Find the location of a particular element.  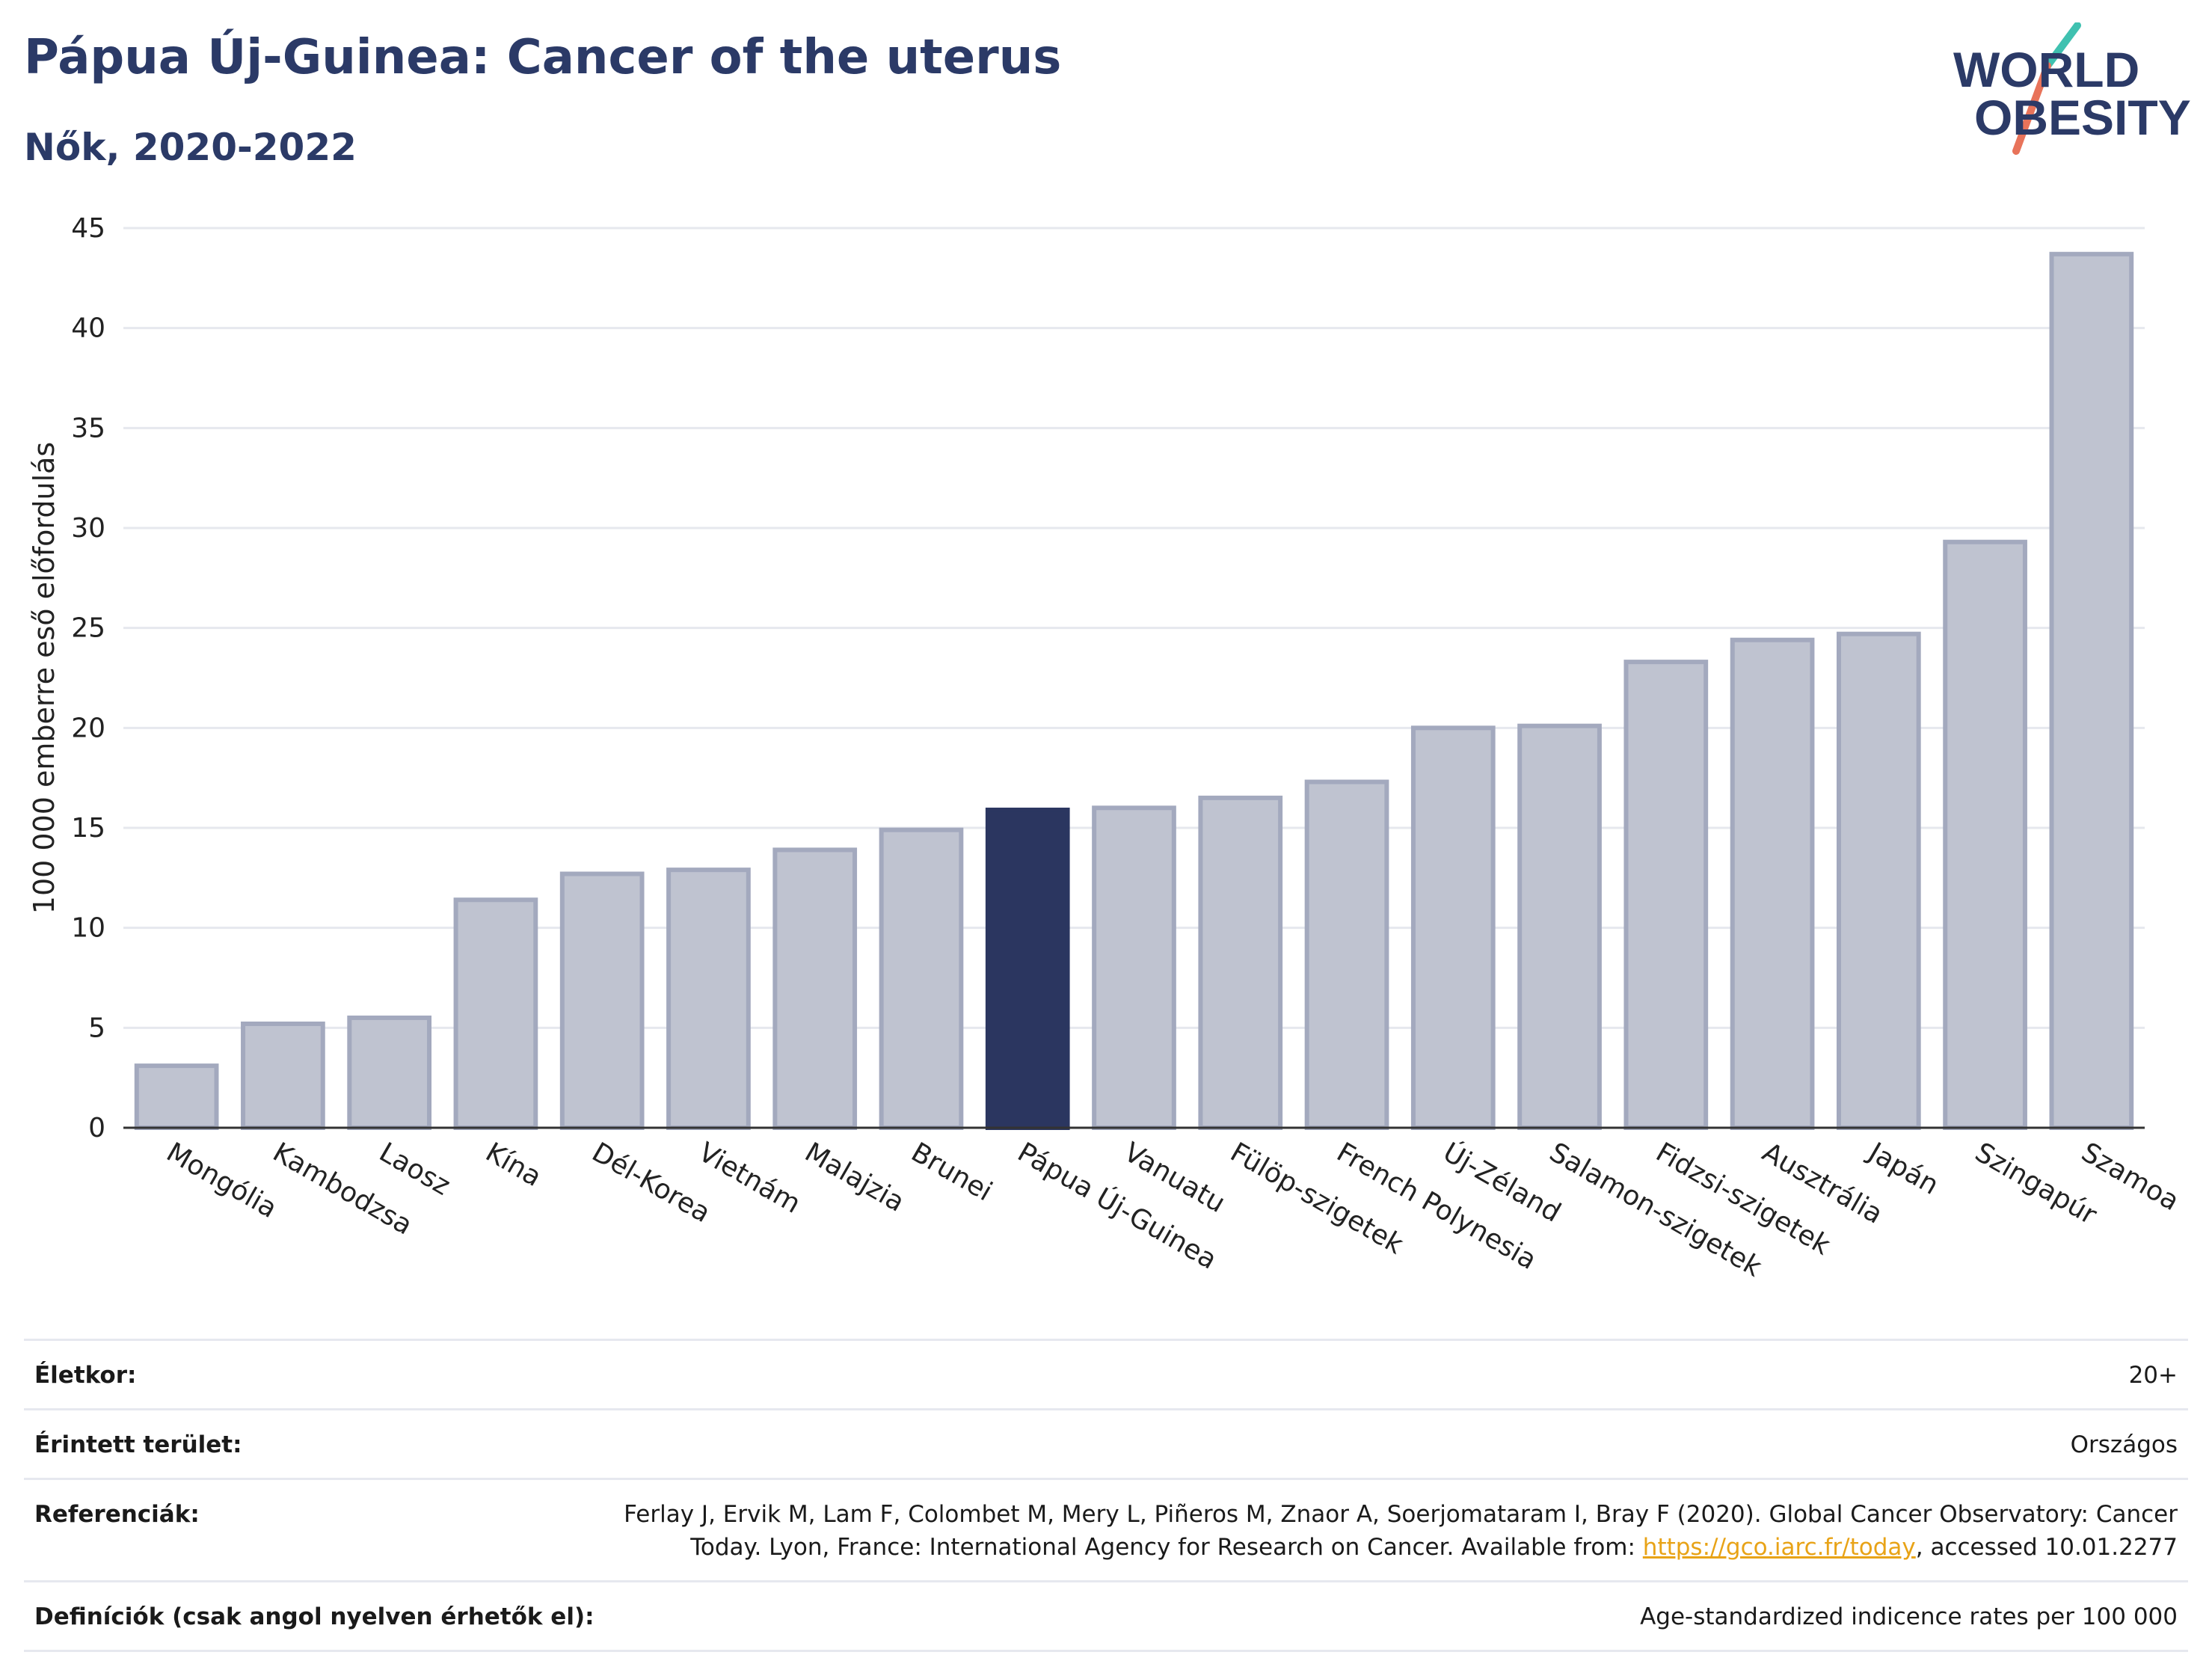

y-axis-label: 100 000 emberre eső előfordulás is located at coordinates (44, 678).